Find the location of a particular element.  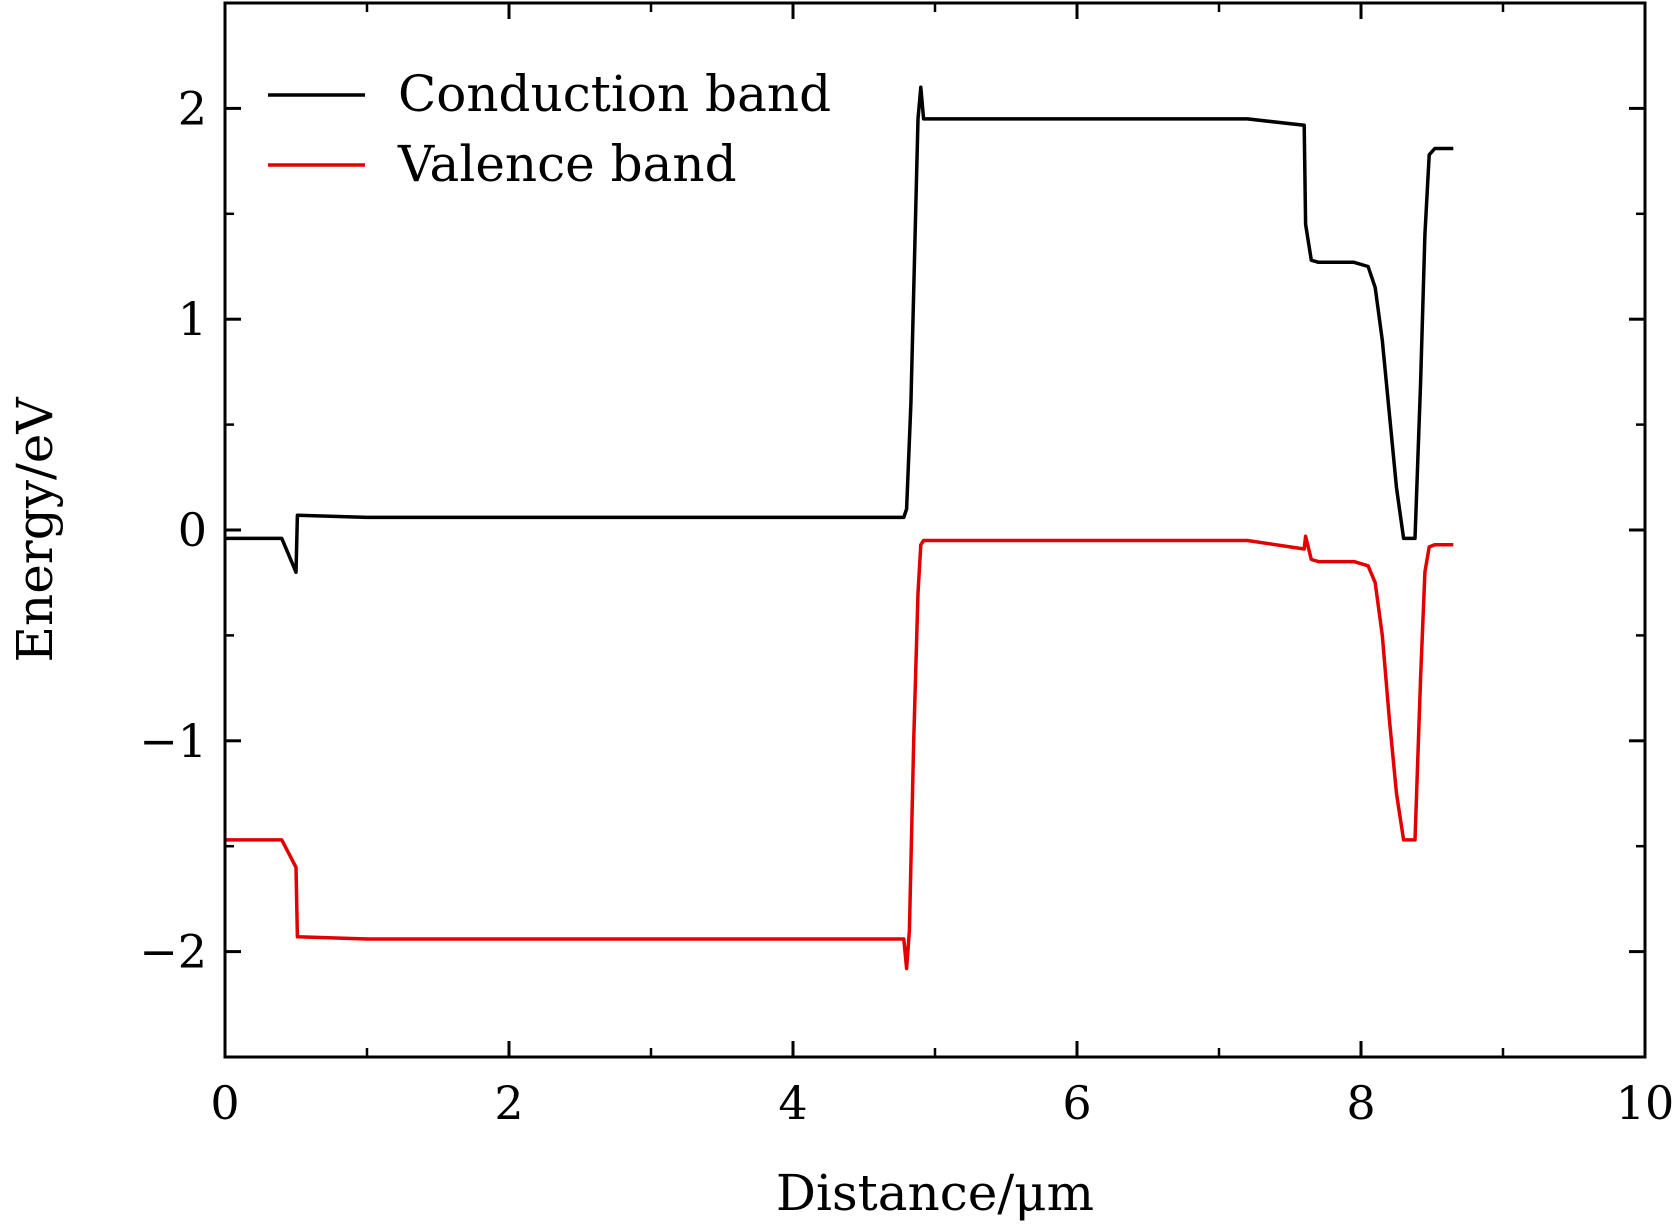

x-axis-title: Distance/μm is located at coordinates (935, 1193).